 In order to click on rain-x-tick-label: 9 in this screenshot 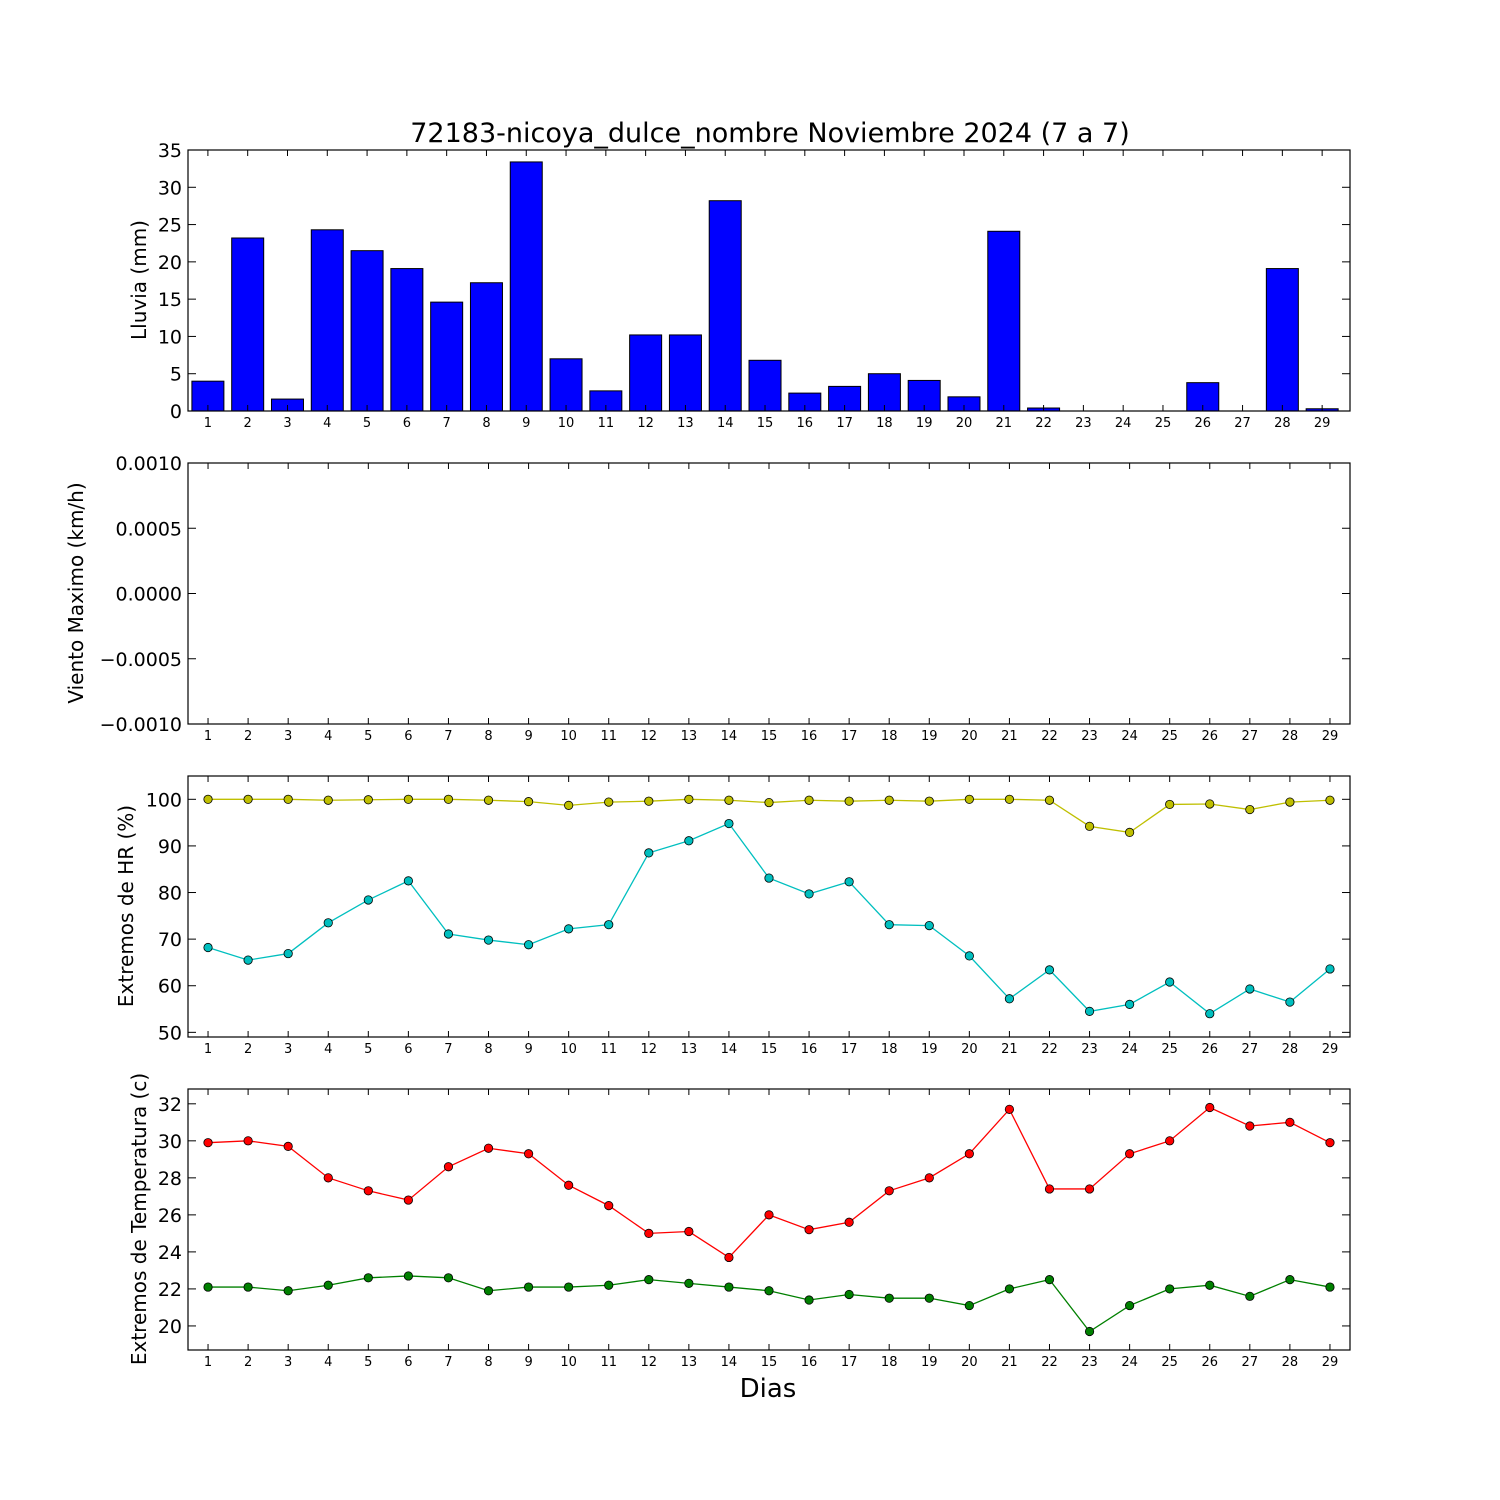, I will do `click(526, 423)`.